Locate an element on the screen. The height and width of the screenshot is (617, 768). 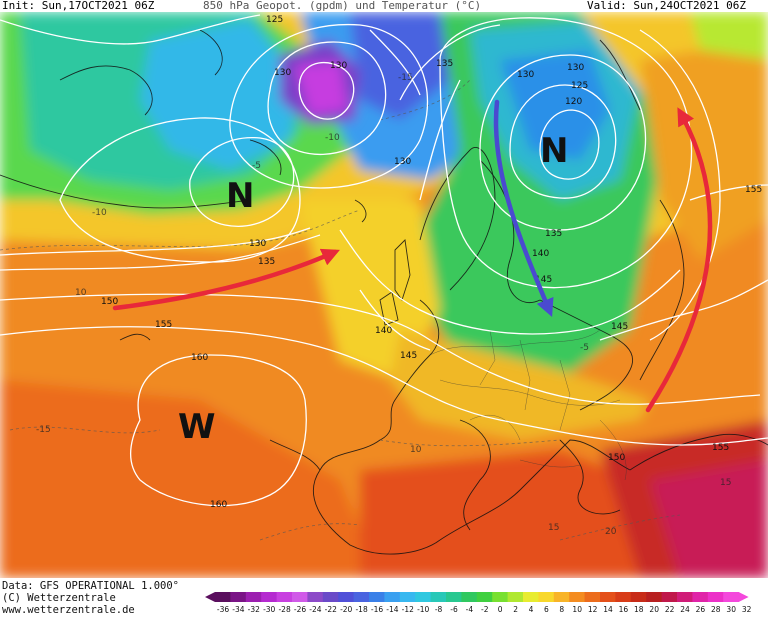
scale-tick-label: -4 is located at coordinates (470, 609).